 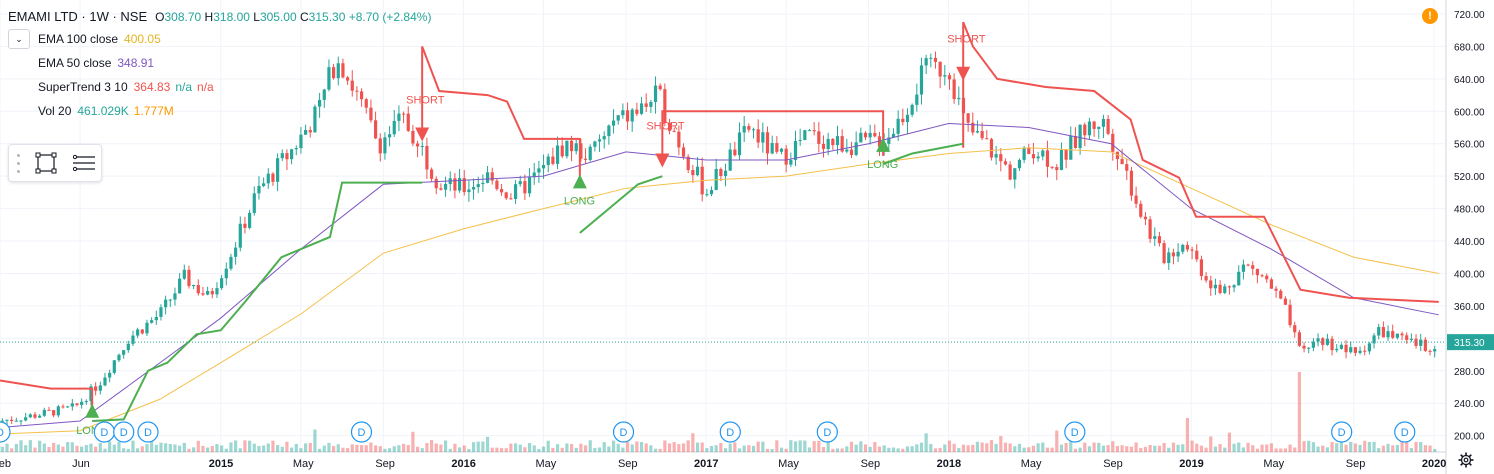 What do you see at coordinates (55, 111) in the screenshot?
I see `indicator-name: Vol 20` at bounding box center [55, 111].